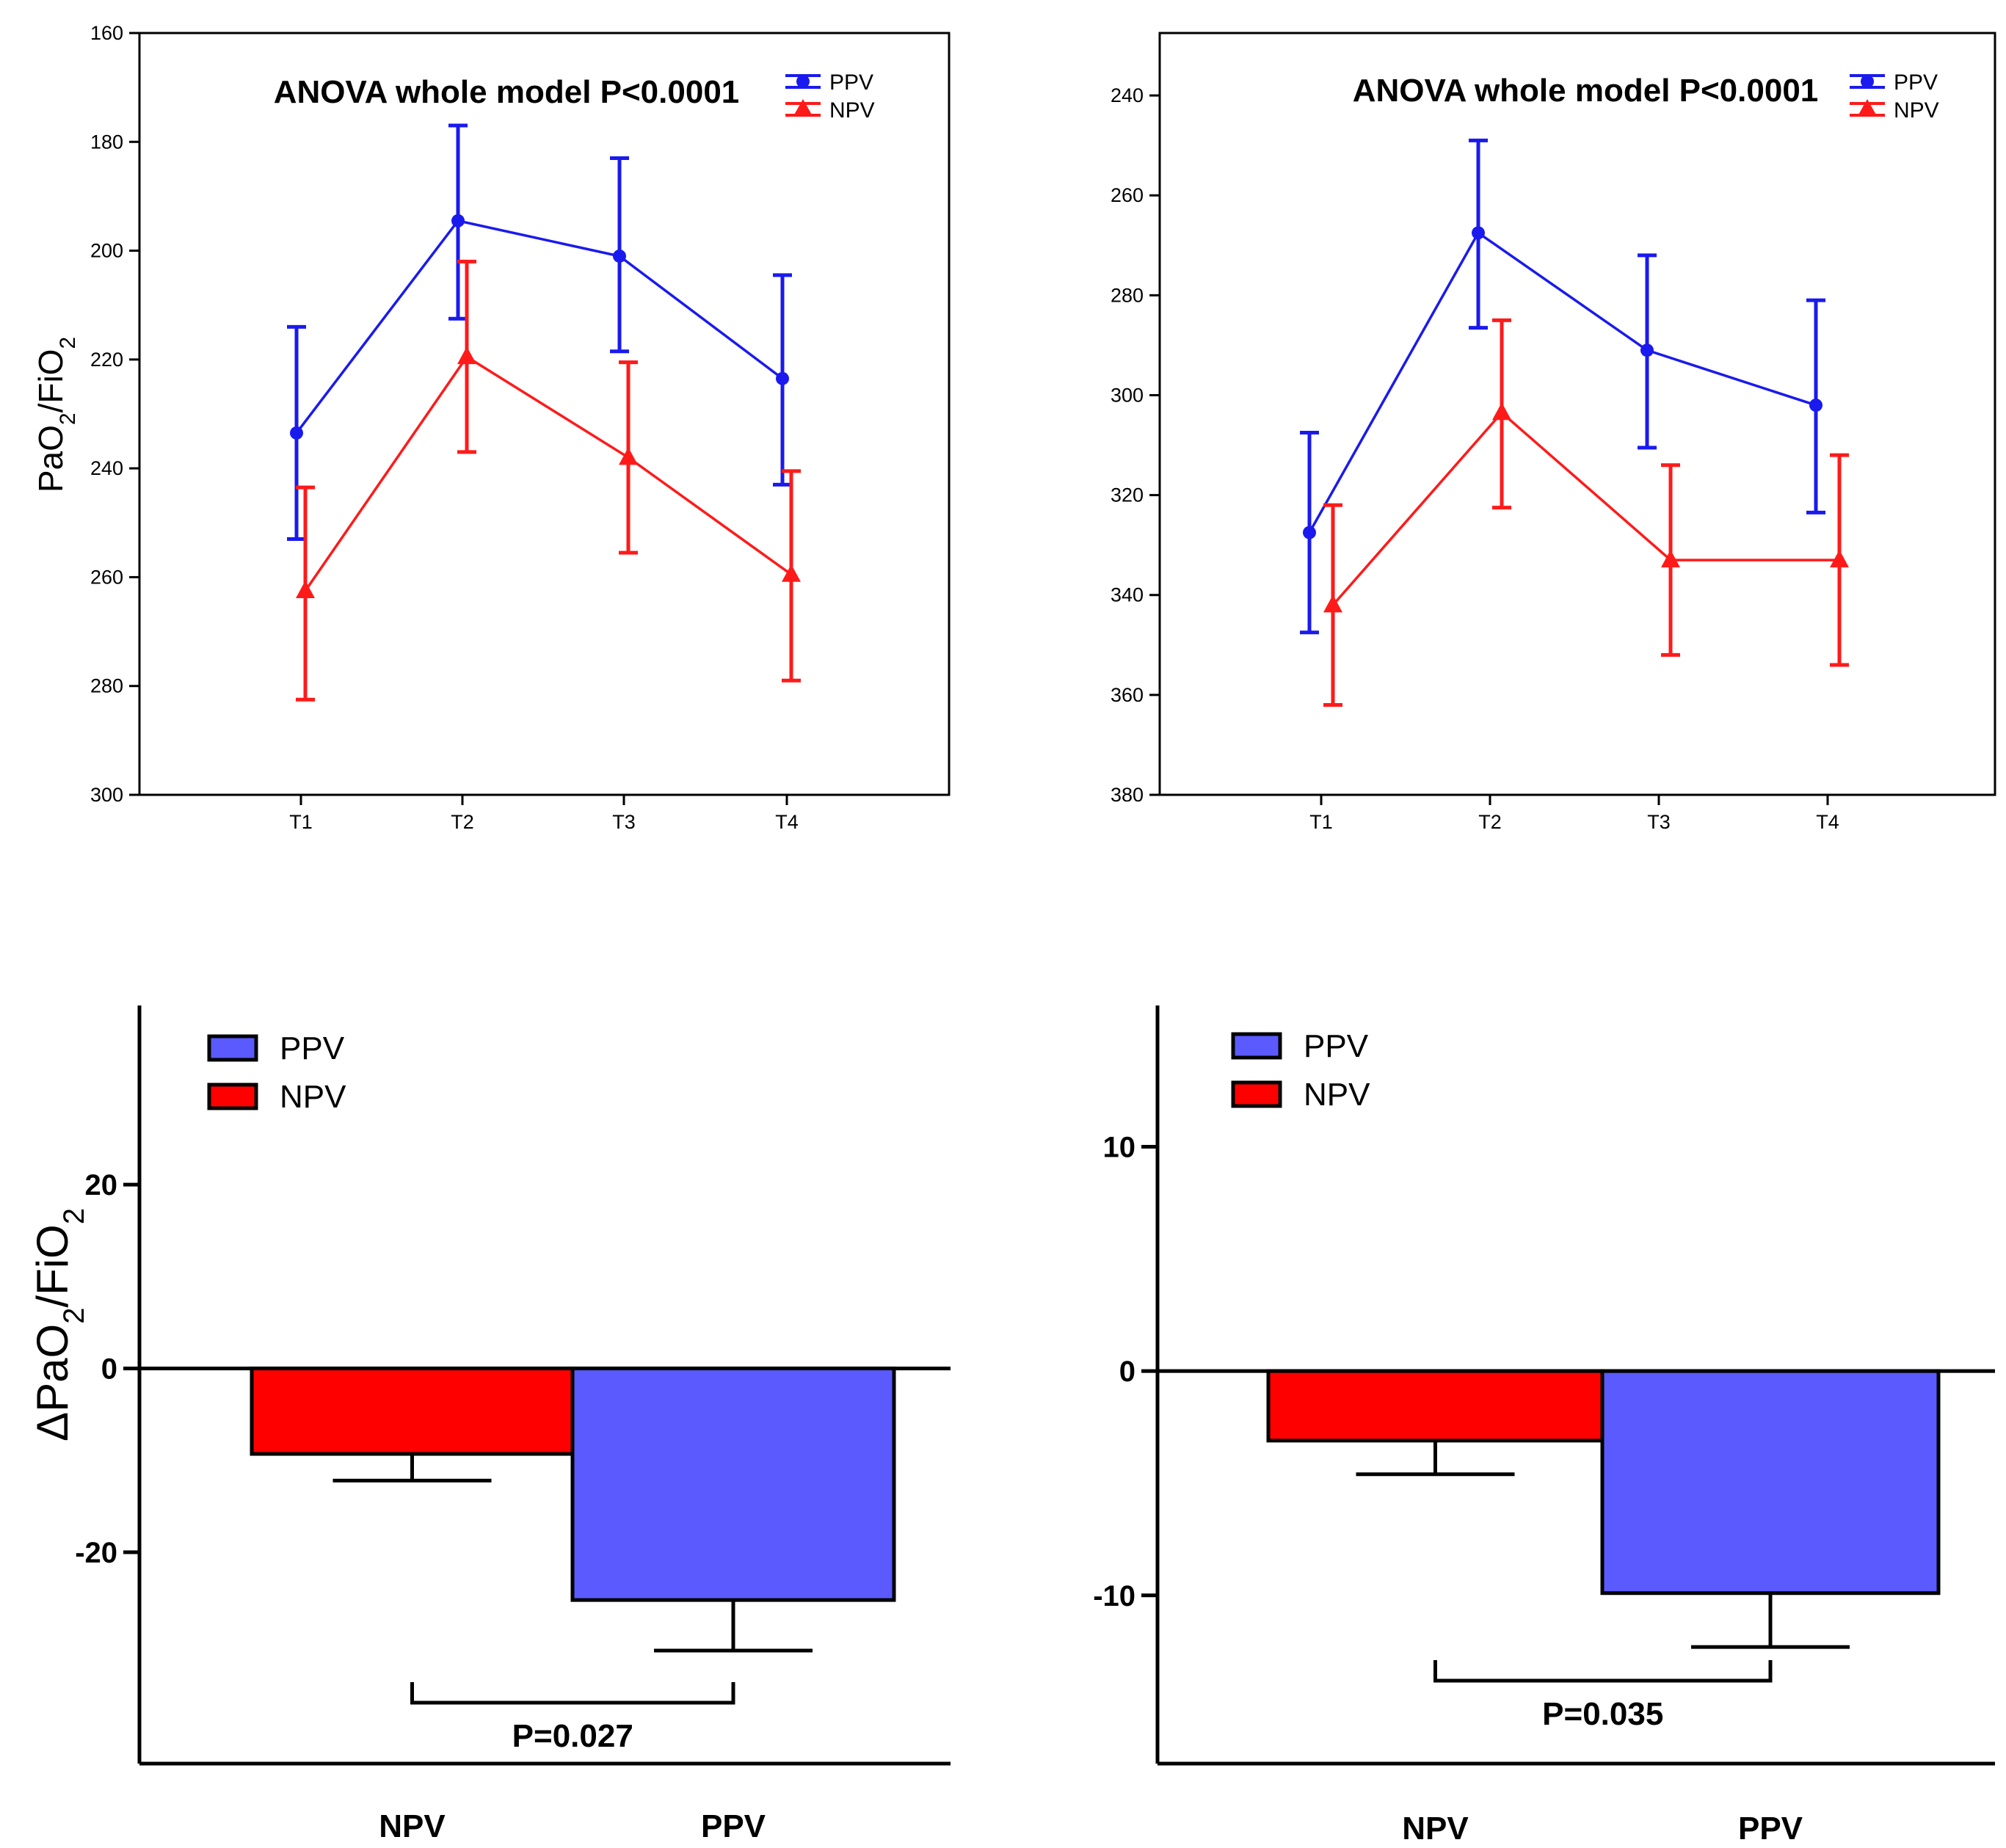  Describe the element at coordinates (1114, 1596) in the screenshot. I see `y-tick-label: -10` at that location.